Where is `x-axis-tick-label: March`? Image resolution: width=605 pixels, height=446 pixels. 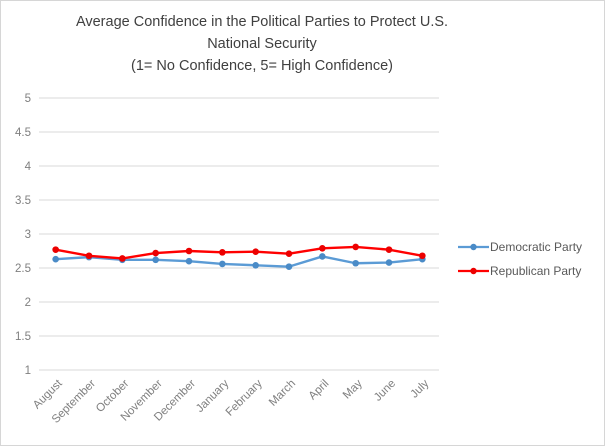 x-axis-tick-label: March is located at coordinates (282, 393).